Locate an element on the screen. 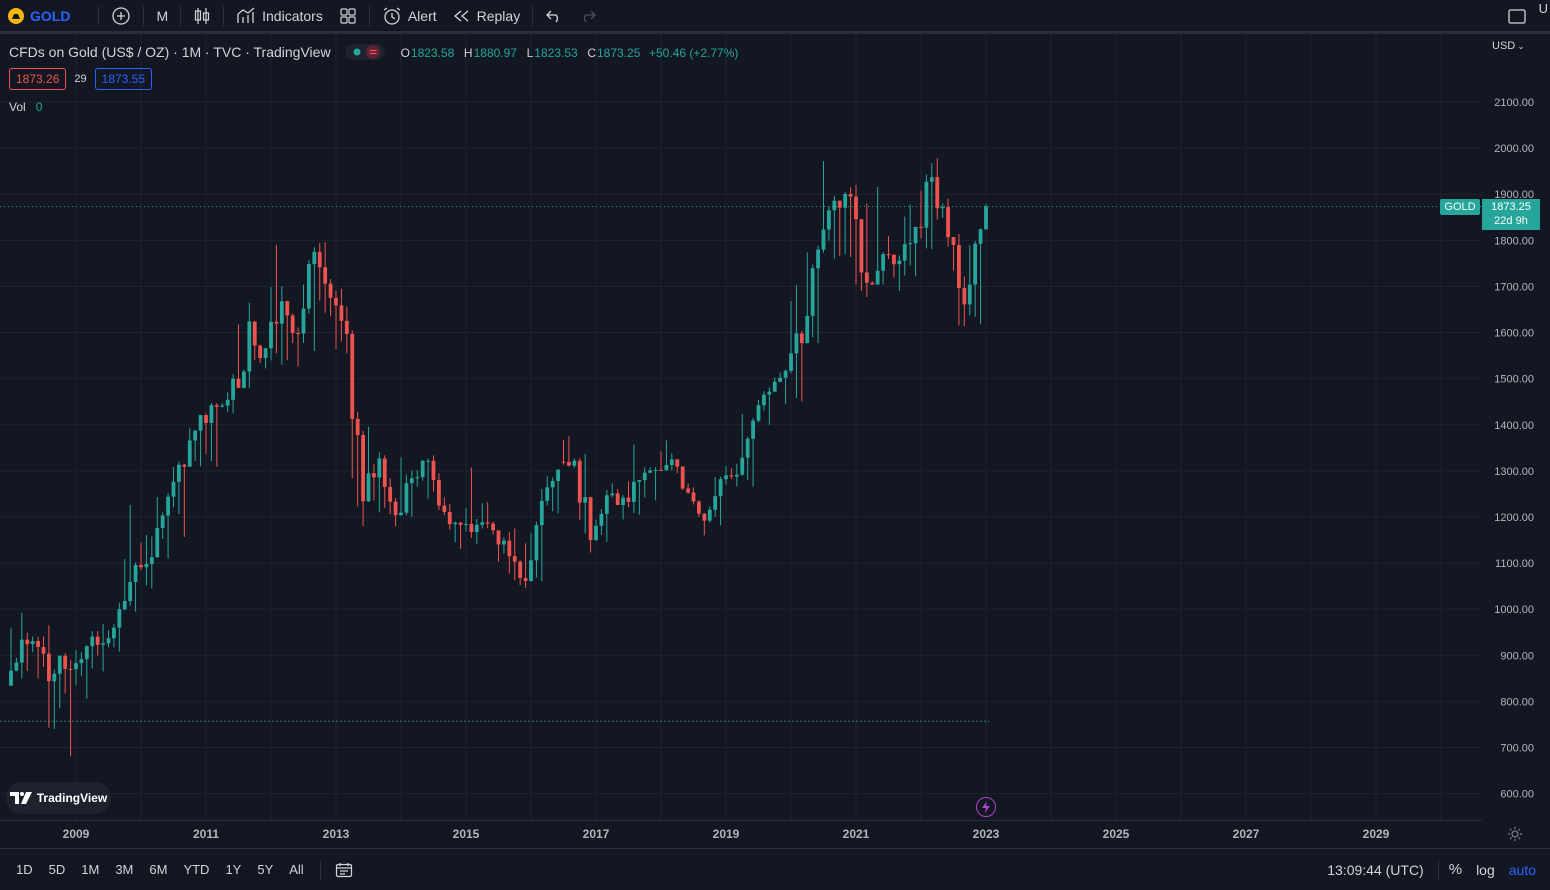 The image size is (1550, 890). chart-type-button is located at coordinates (202, 15).